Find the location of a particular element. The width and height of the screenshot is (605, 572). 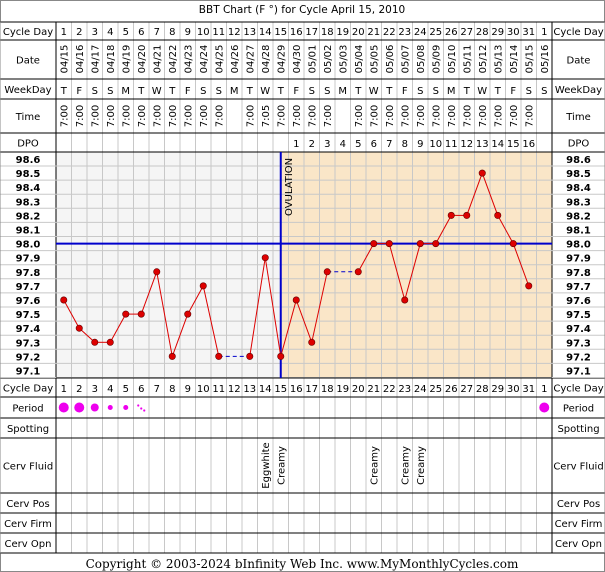

row-label-cerv-opn-left: Cerv Opn is located at coordinates (28, 544).